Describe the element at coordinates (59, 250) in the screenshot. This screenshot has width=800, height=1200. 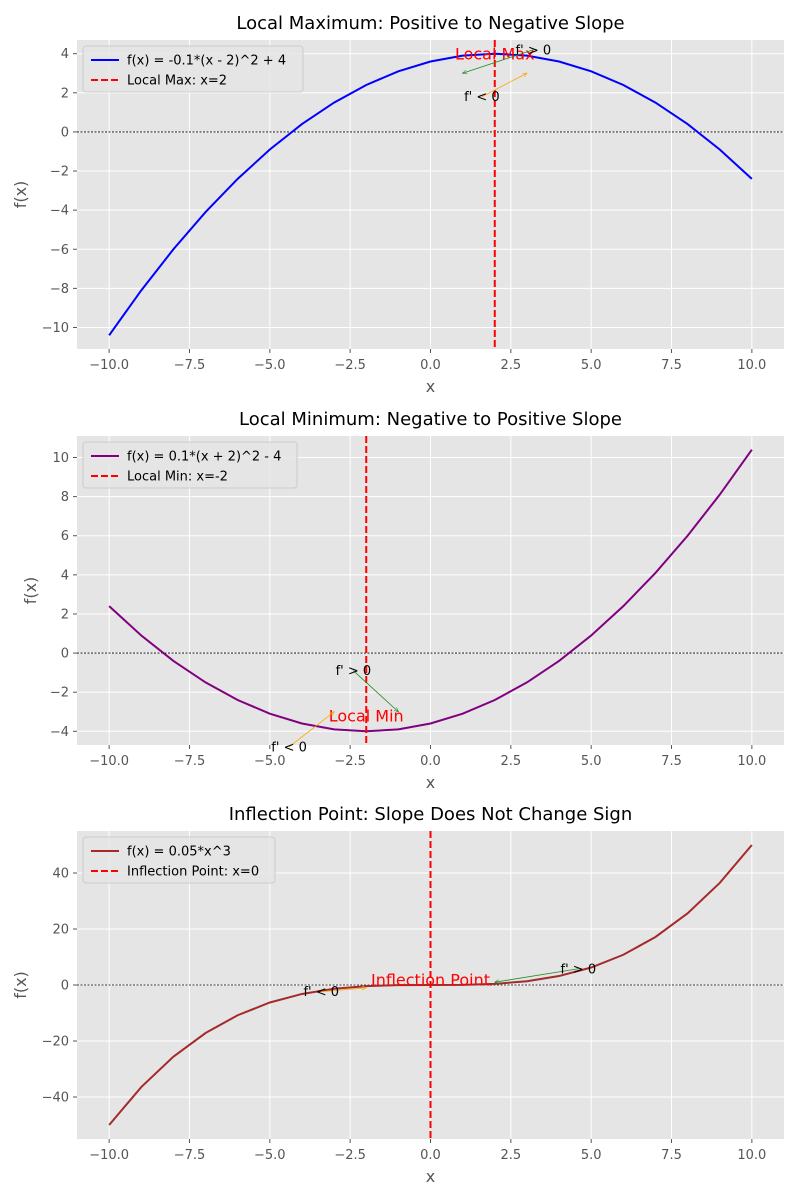
I see `y-tick-label: −6` at that location.